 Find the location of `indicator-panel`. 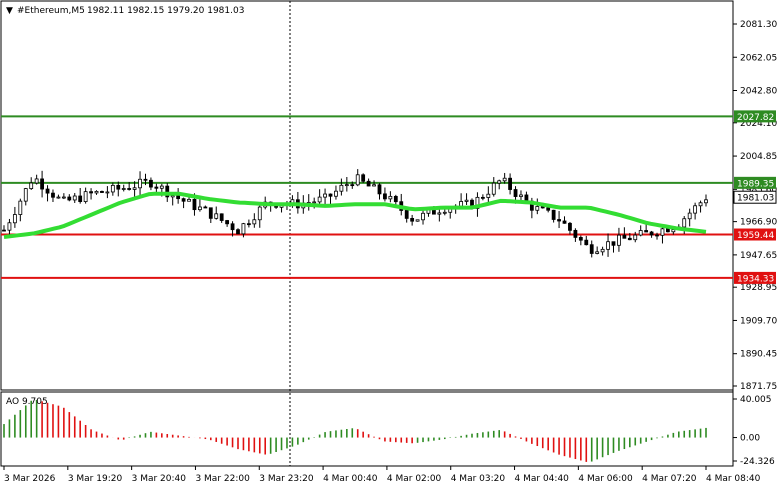

indicator-panel is located at coordinates (367, 429).